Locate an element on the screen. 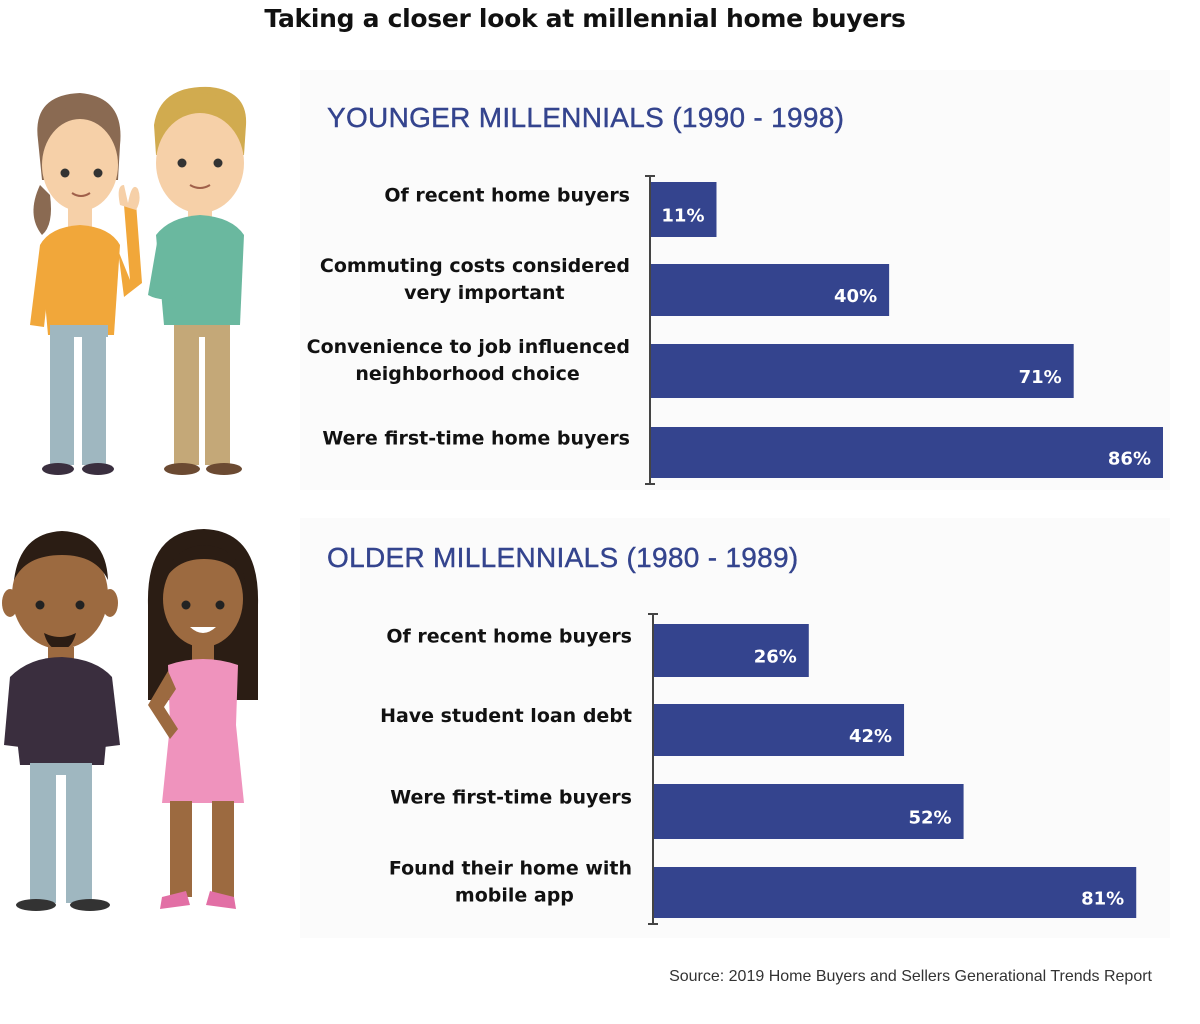 This screenshot has width=1200, height=1024. older-category-label-2: Have student loan debt is located at coordinates (506, 716).